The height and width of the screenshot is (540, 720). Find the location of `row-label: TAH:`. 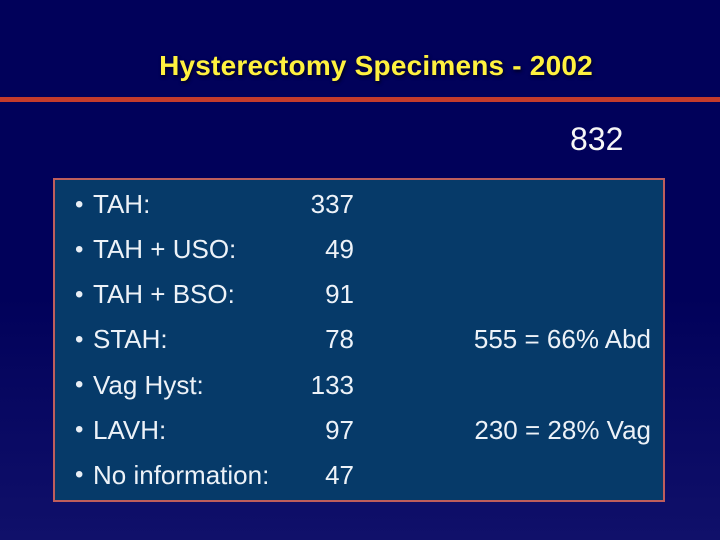

row-label: TAH: is located at coordinates (122, 204).